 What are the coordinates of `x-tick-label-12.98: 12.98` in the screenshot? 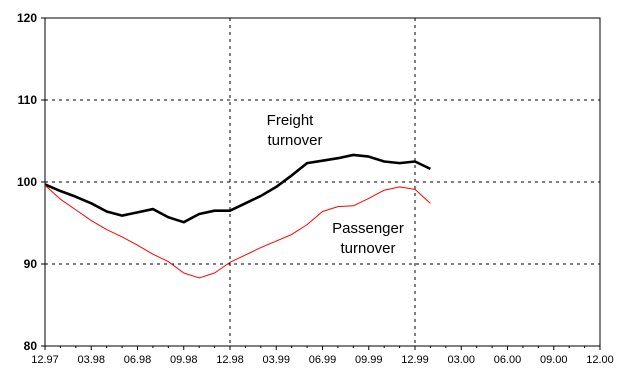 It's located at (230, 360).